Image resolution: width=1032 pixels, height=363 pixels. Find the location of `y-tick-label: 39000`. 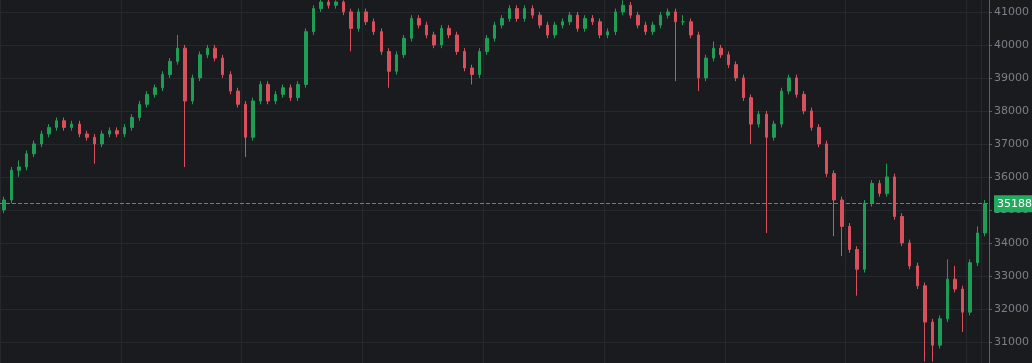

y-tick-label: 39000 is located at coordinates (1012, 78).